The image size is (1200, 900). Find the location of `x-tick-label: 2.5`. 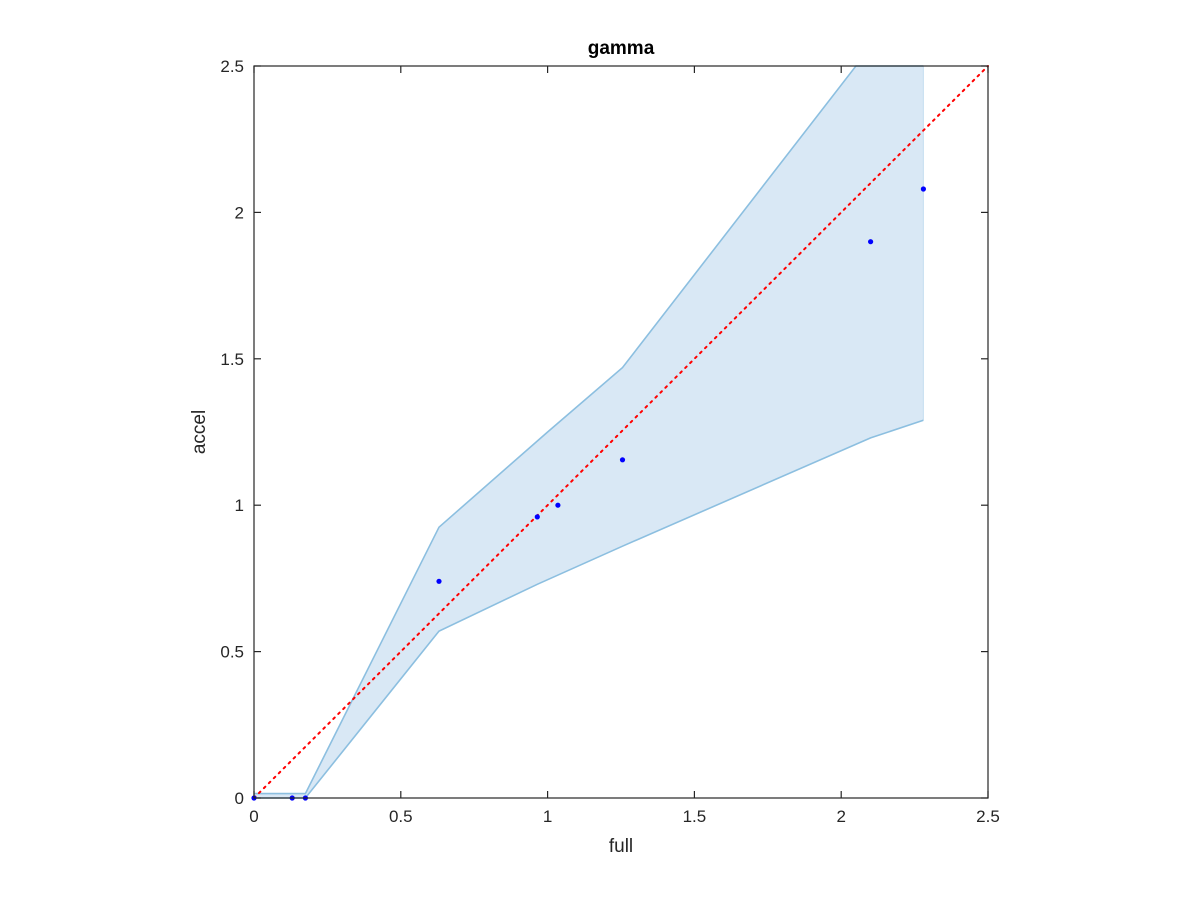

x-tick-label: 2.5 is located at coordinates (988, 816).